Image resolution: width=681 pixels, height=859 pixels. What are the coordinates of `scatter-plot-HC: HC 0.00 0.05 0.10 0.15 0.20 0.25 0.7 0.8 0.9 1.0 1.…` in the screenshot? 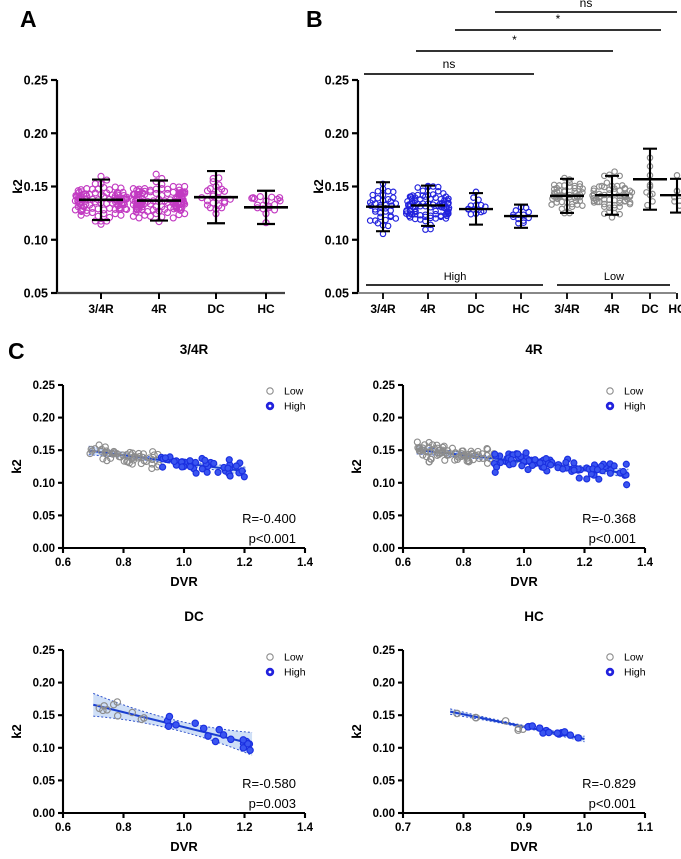 It's located at (501, 731).